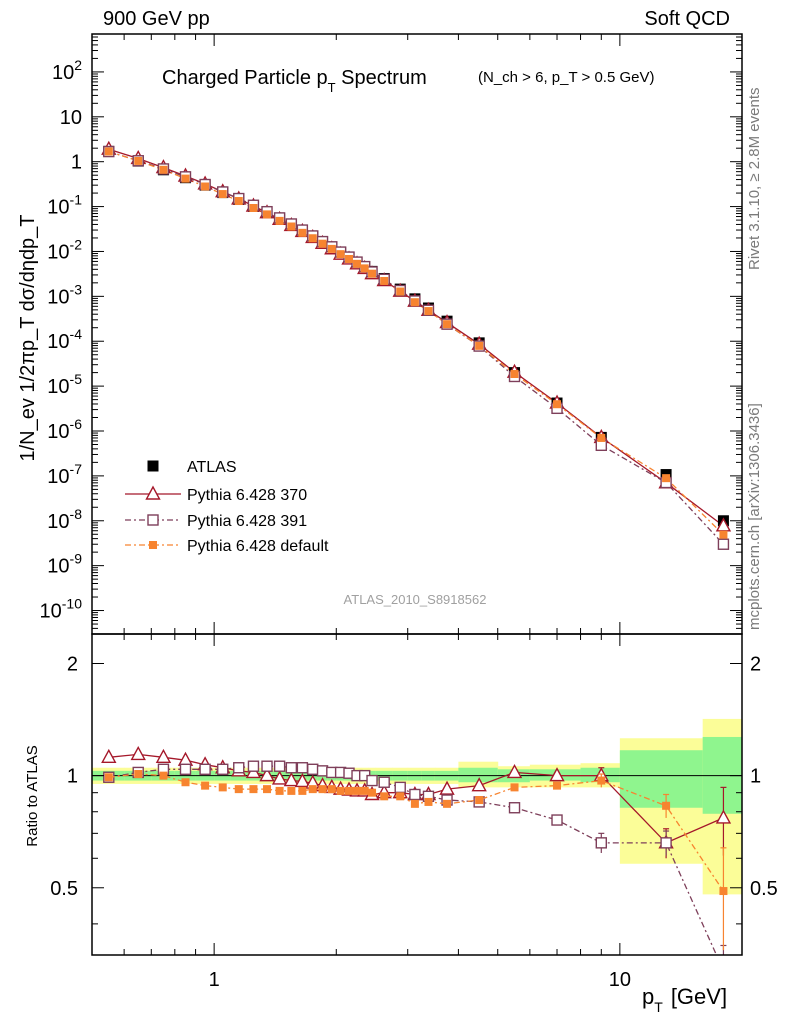 The image size is (786, 1024). What do you see at coordinates (566, 77) in the screenshot?
I see `chart-cuts: (N_ch > 6, p_T > 0.5 GeV)` at bounding box center [566, 77].